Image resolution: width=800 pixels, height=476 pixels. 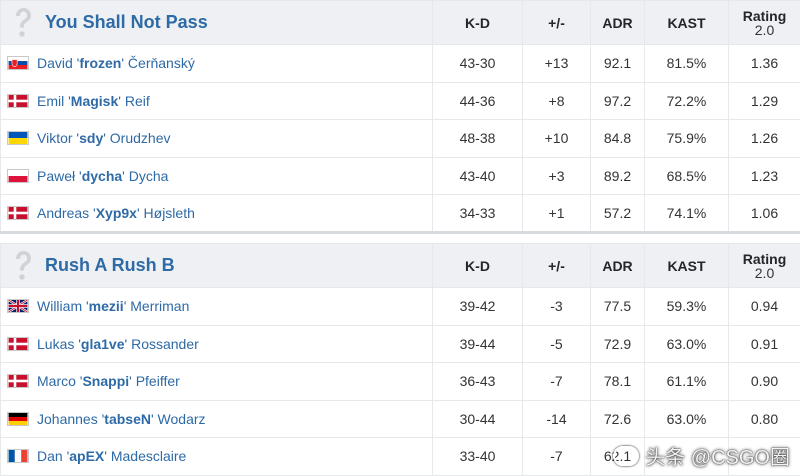 I want to click on watermark-text: 头条 @CSGO圈, so click(x=717, y=458).